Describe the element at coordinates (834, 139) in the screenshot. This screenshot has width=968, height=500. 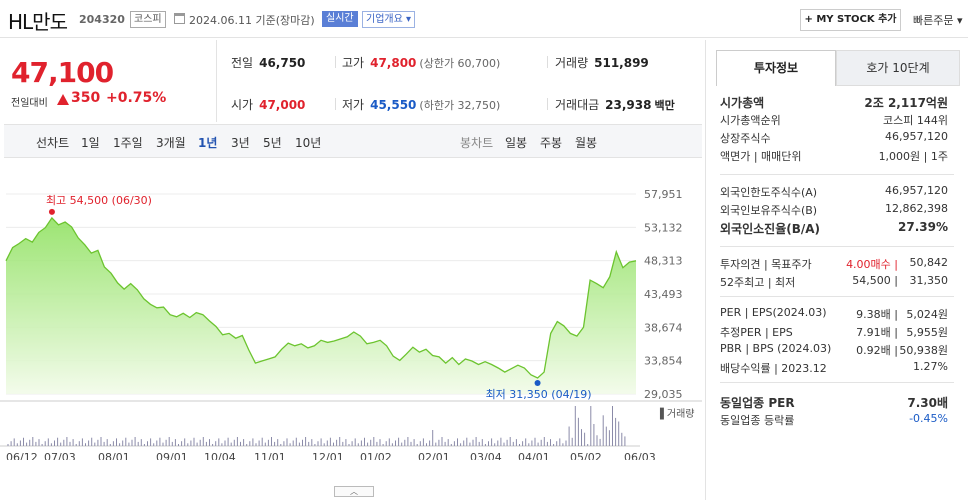
I see `info-row: 상장주식수 46,957,120` at that location.